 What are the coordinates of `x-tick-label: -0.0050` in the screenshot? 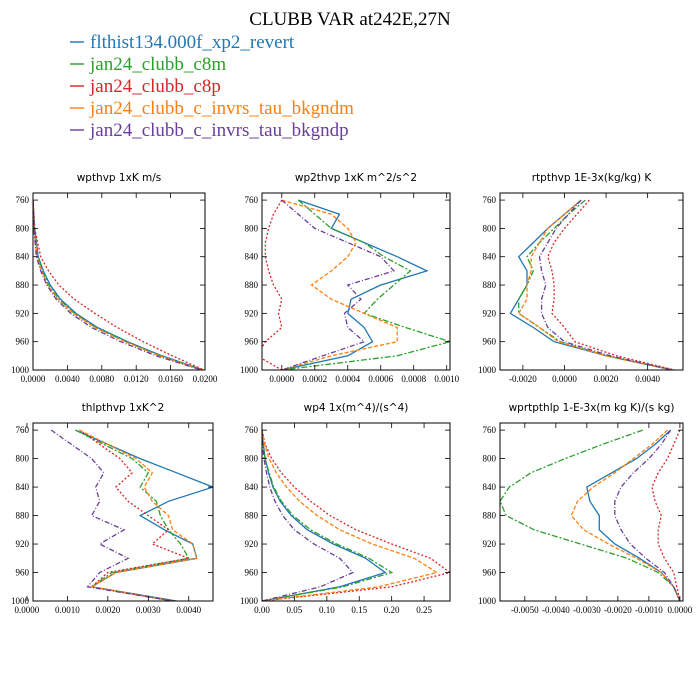 It's located at (525, 610).